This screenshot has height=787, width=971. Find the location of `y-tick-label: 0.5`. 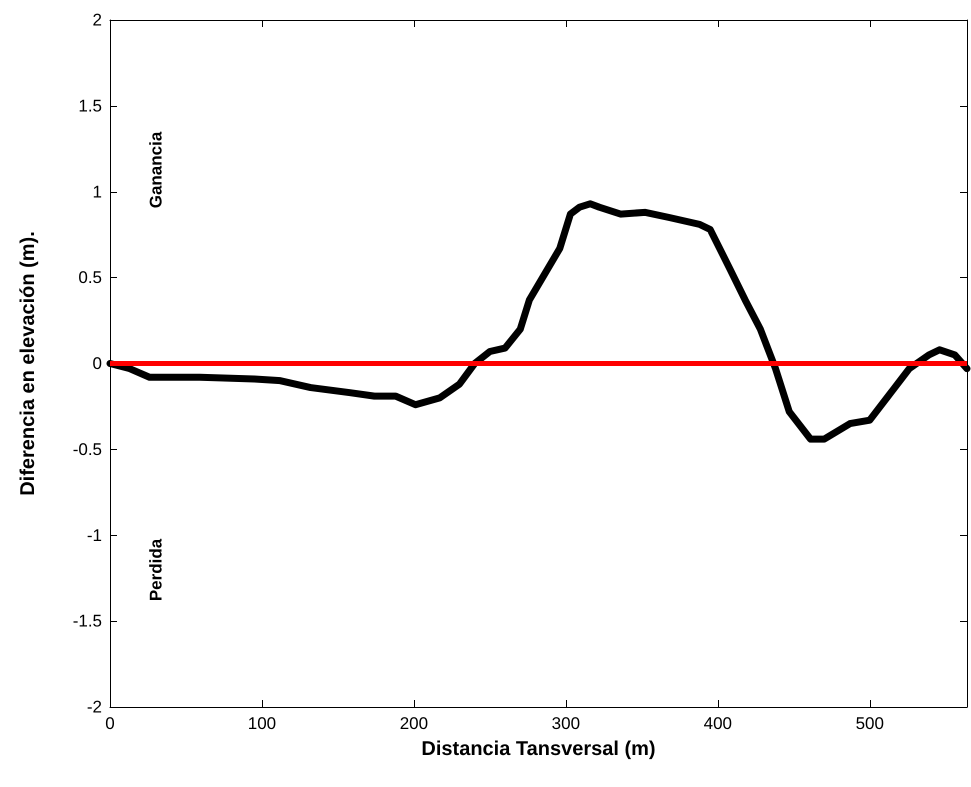

y-tick-label: 0.5 is located at coordinates (90, 278).